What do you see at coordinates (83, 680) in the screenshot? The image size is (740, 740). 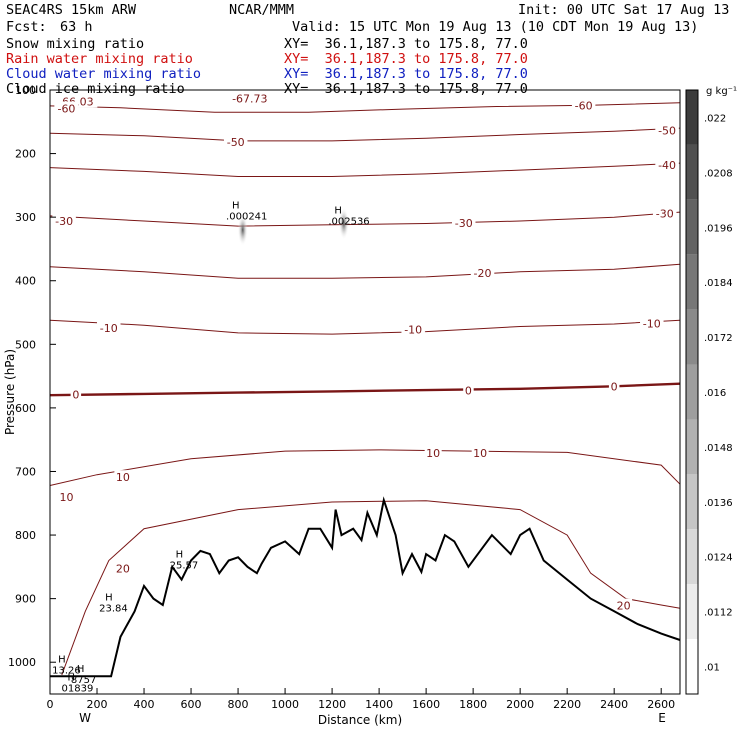 I see `extremum-value: 8757` at bounding box center [83, 680].